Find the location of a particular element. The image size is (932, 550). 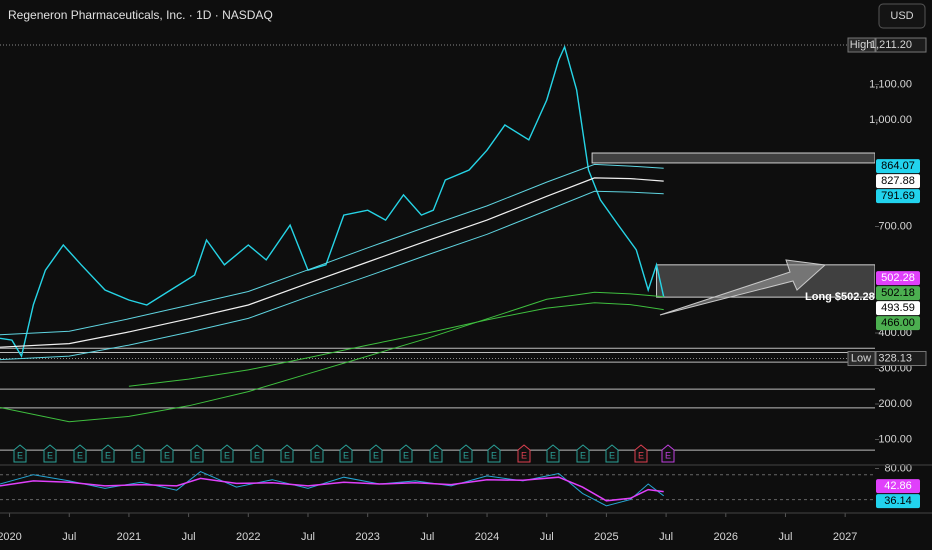

price-badge-label: 36.14 is located at coordinates (898, 501).